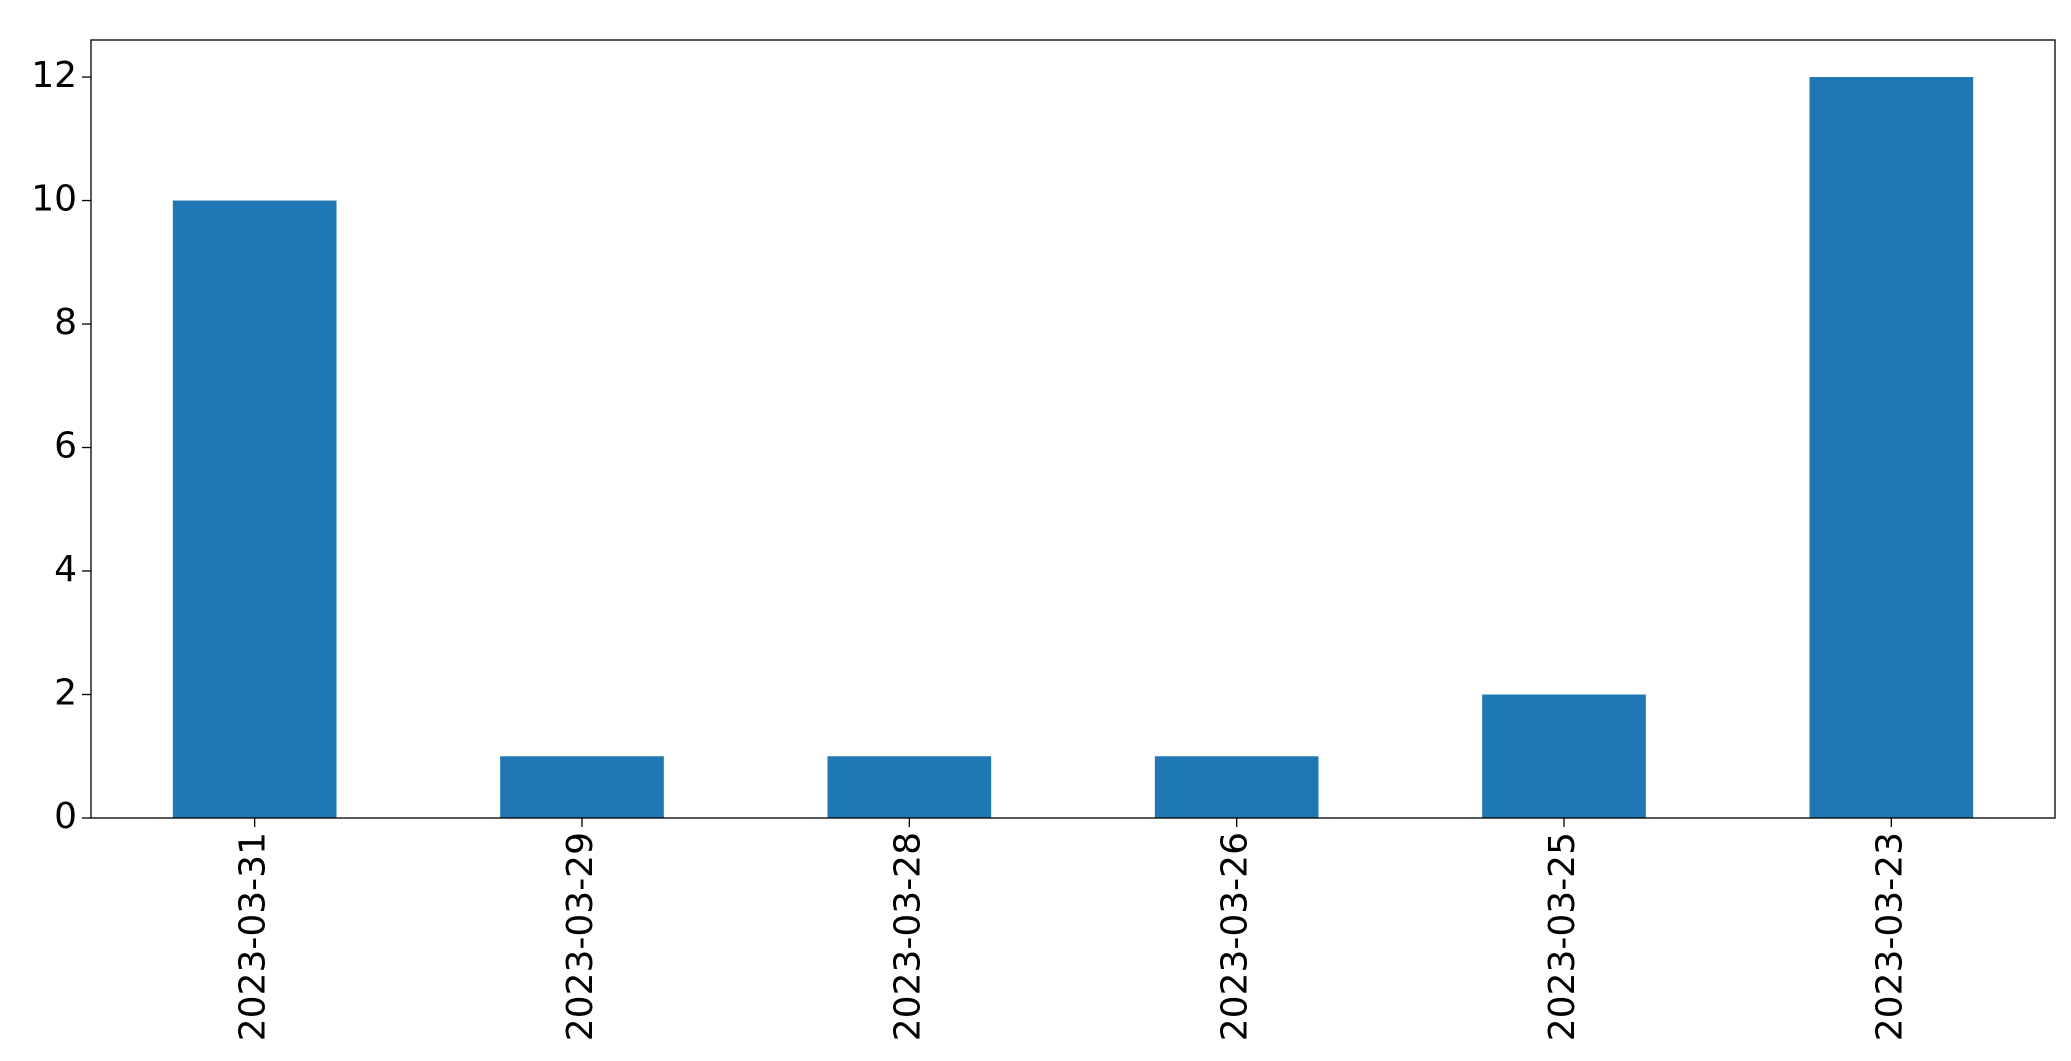 This screenshot has width=2071, height=1061. Describe the element at coordinates (1235, 936) in the screenshot. I see `x-tick-label: 2023-03-26` at that location.